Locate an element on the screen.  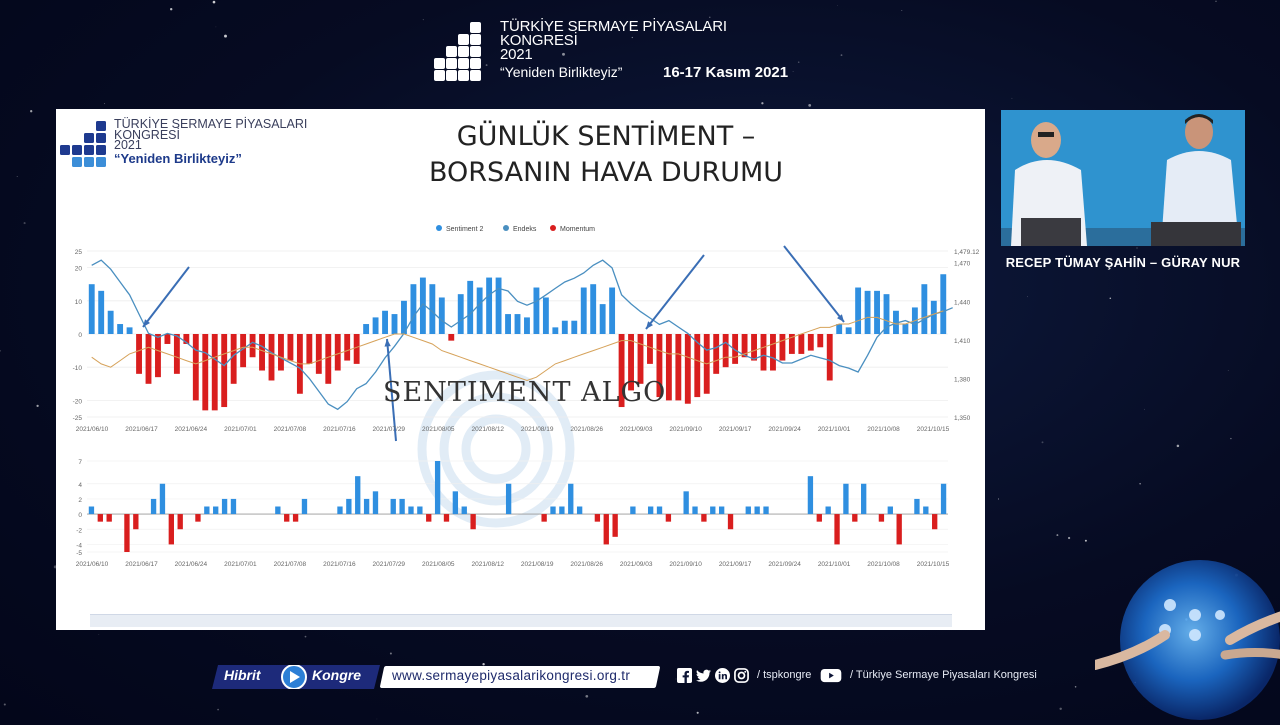
x-axis-tick: 2021/09/03 is located at coordinates (636, 429).